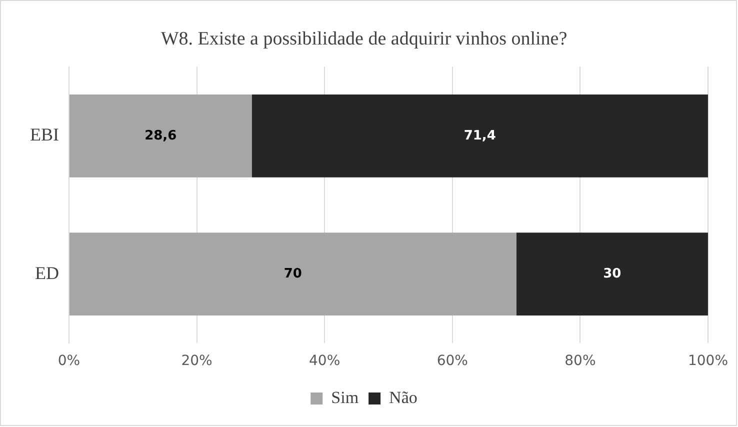  I want to click on x-tick-label: 60%, so click(452, 361).